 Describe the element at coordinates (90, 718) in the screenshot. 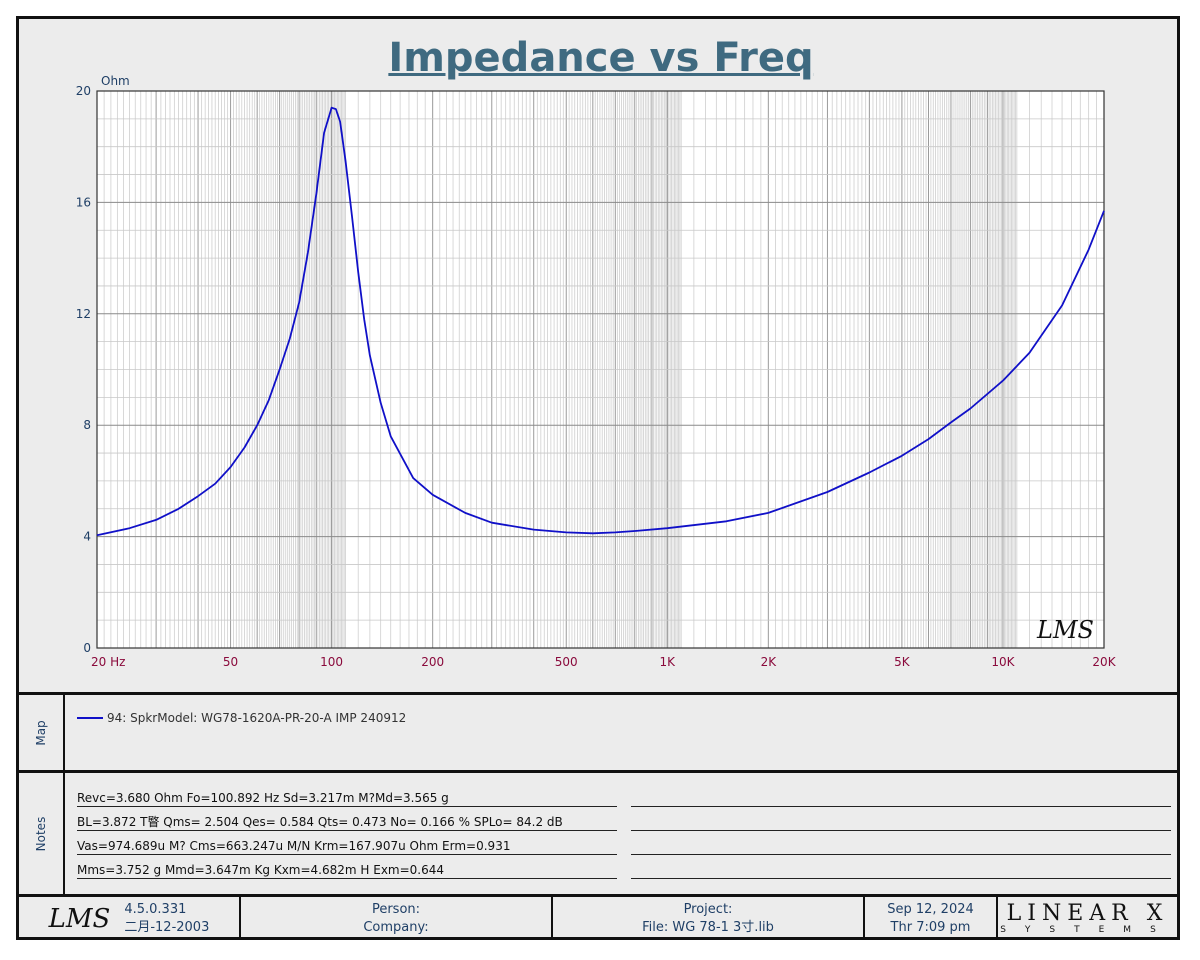

I see `legend-swatch` at that location.